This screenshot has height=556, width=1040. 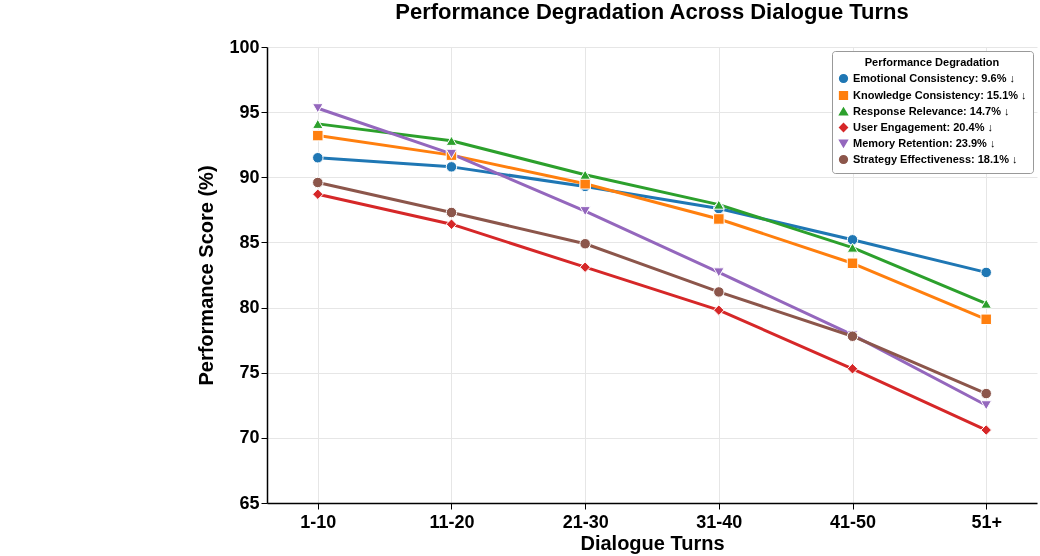 I want to click on legend-label: User Engagement: 20.4% ↓, so click(x=923, y=126).